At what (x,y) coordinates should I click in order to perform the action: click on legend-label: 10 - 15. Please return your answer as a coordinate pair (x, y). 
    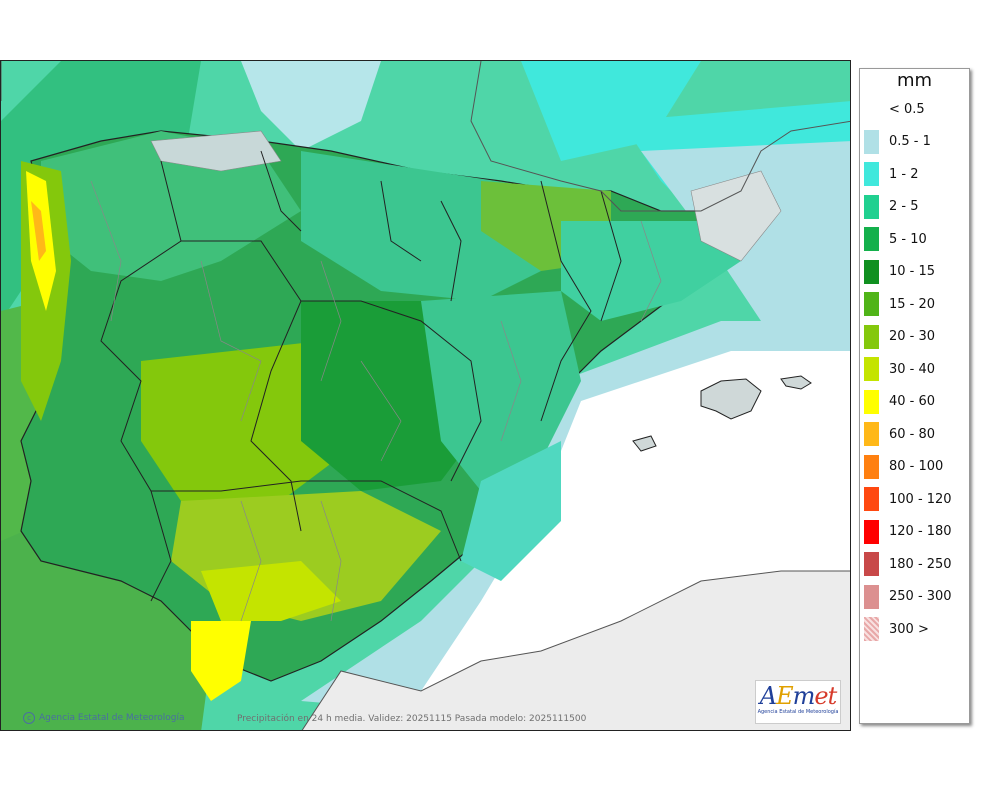
    Looking at the image, I should click on (912, 271).